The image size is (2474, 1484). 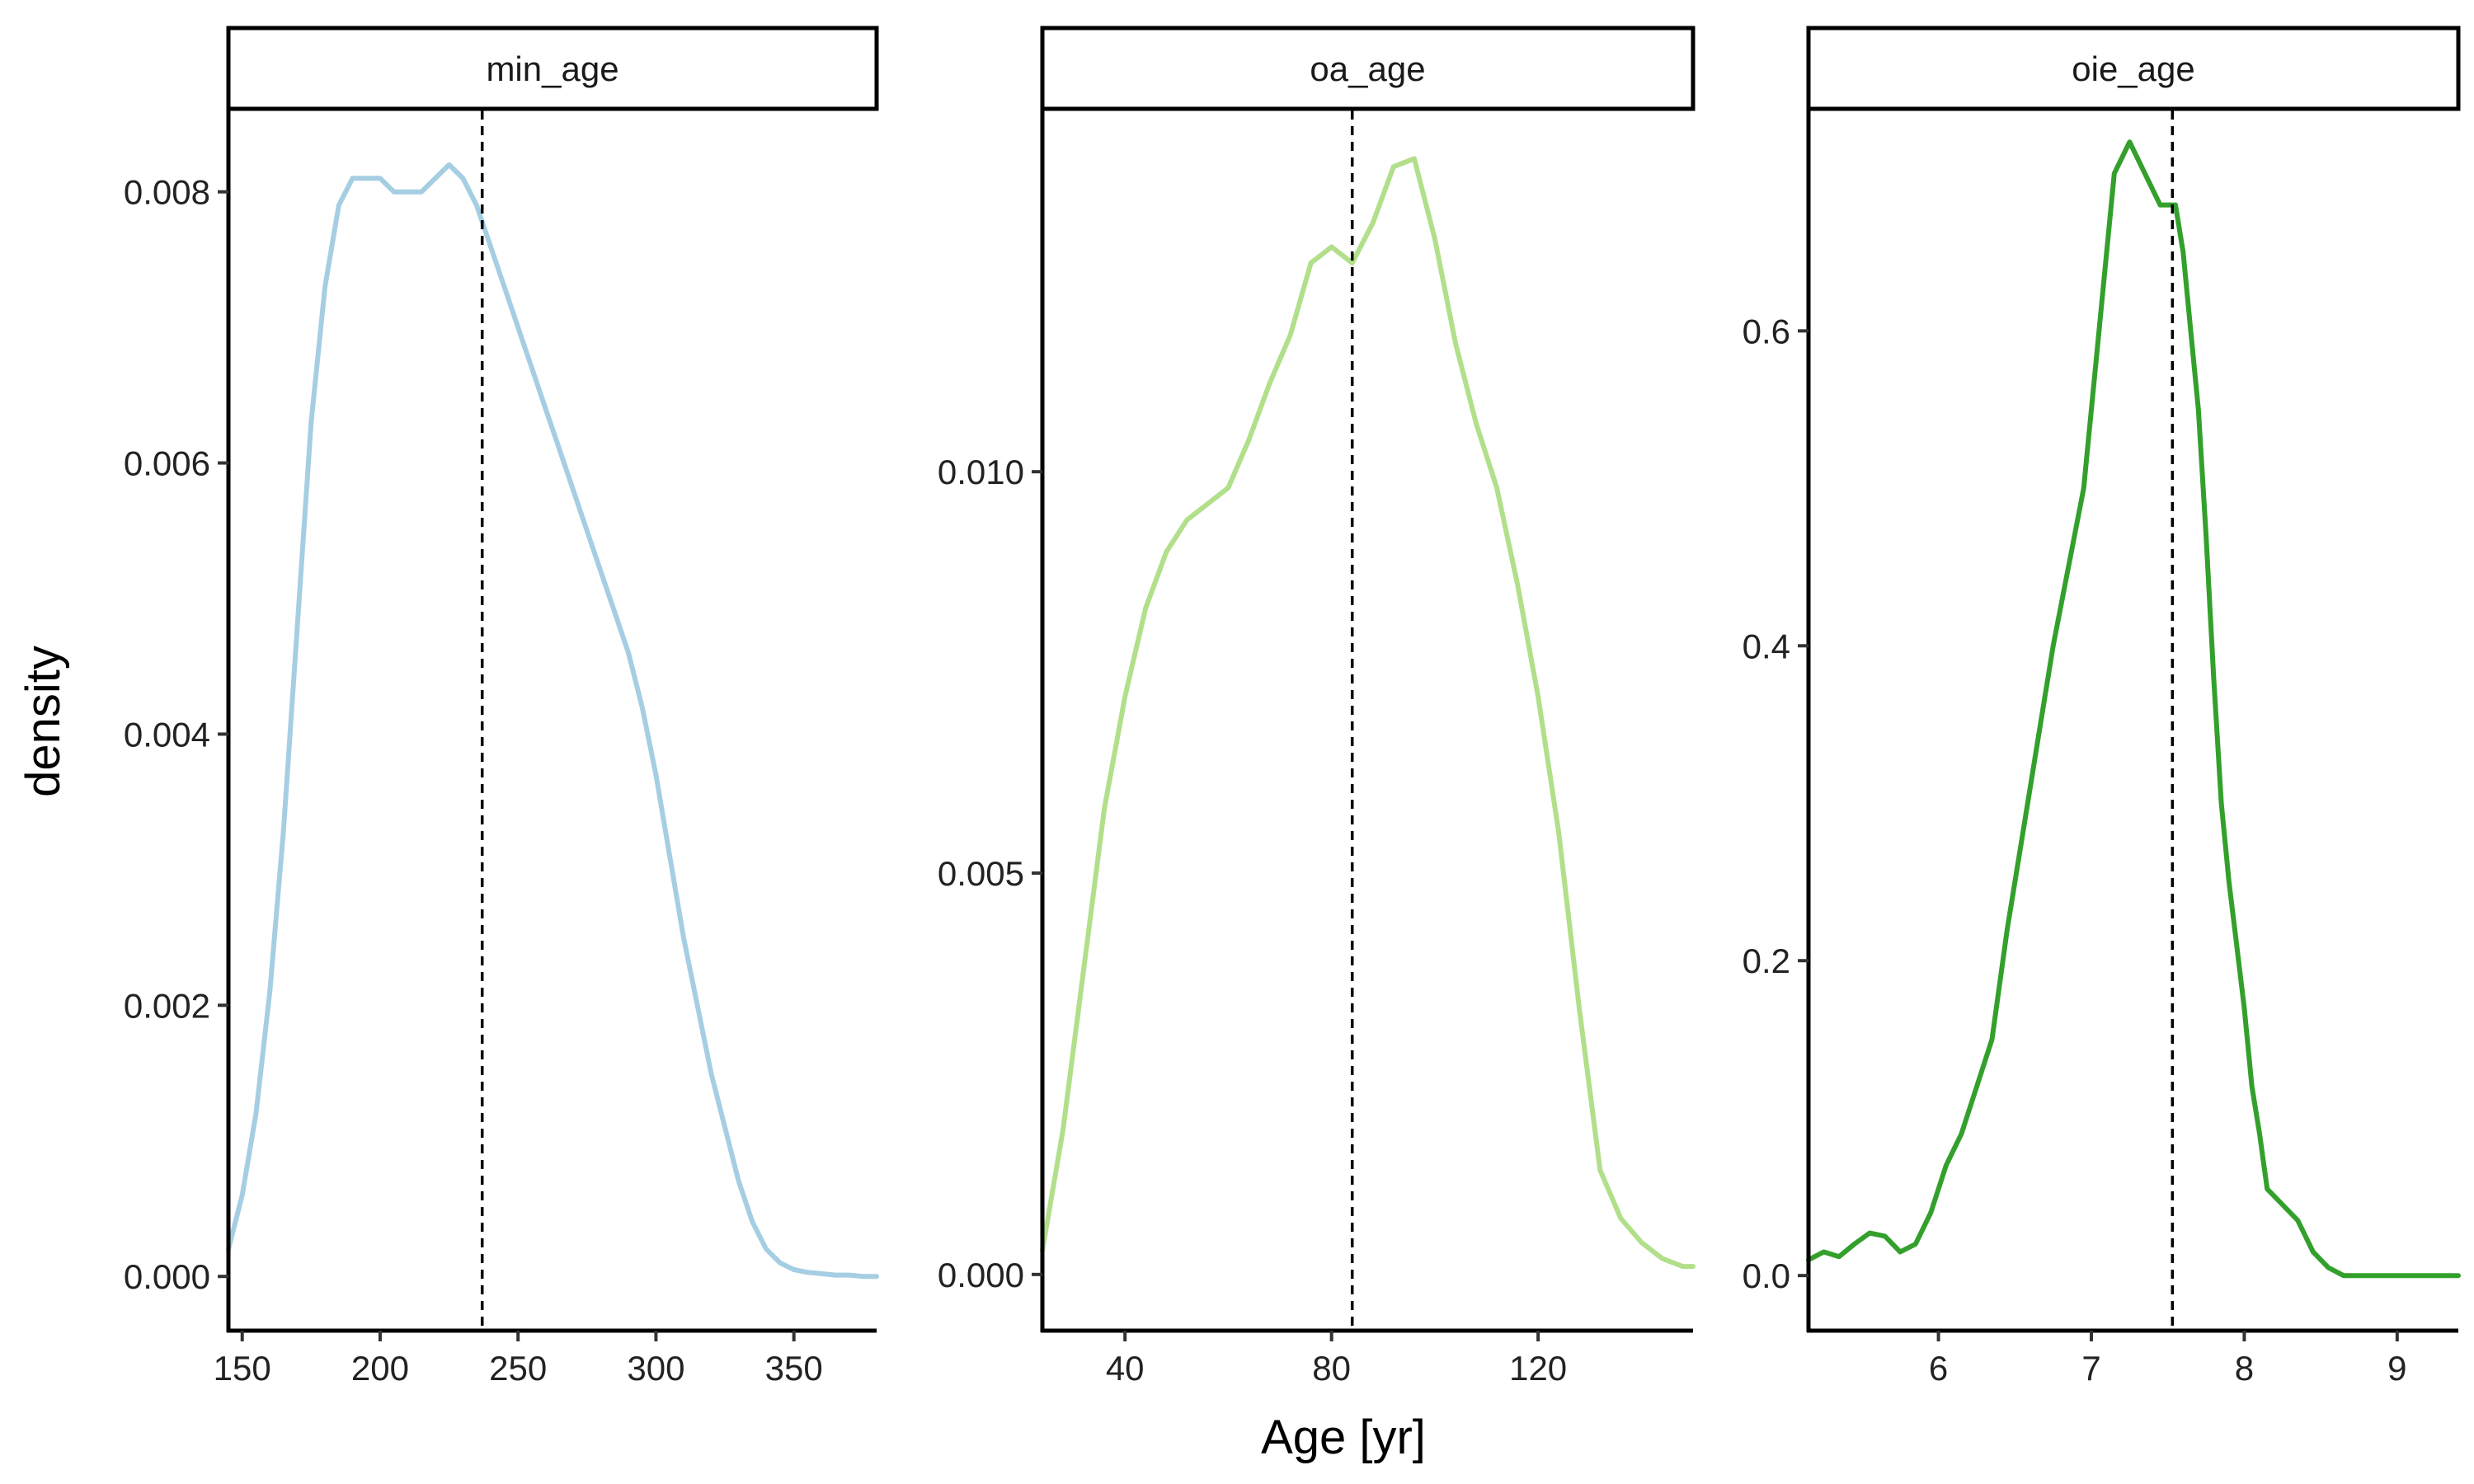 What do you see at coordinates (242, 1368) in the screenshot?
I see `x-tick-label: 150` at bounding box center [242, 1368].